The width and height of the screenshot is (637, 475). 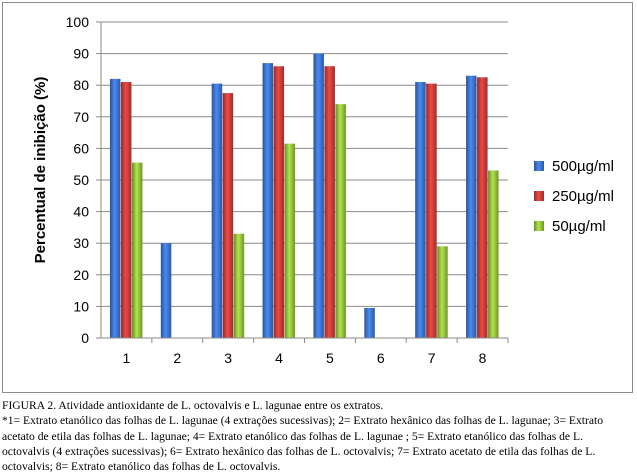 What do you see at coordinates (583, 166) in the screenshot?
I see `legend-label: 500µg/ml` at bounding box center [583, 166].